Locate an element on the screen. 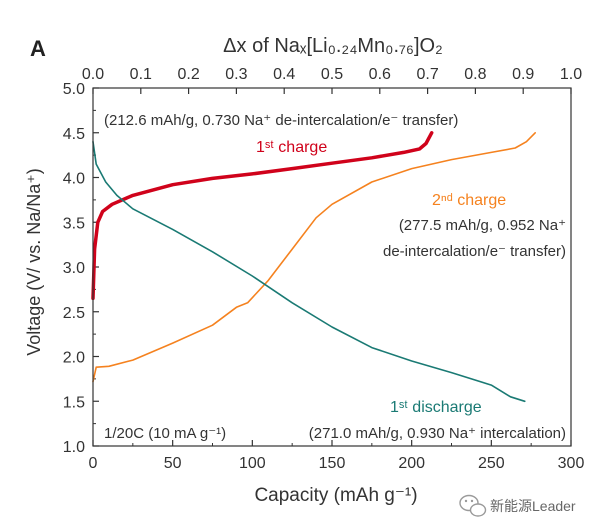 The image size is (600, 526). x-axis-title: Capacity (mAh g⁻¹) is located at coordinates (335, 495).